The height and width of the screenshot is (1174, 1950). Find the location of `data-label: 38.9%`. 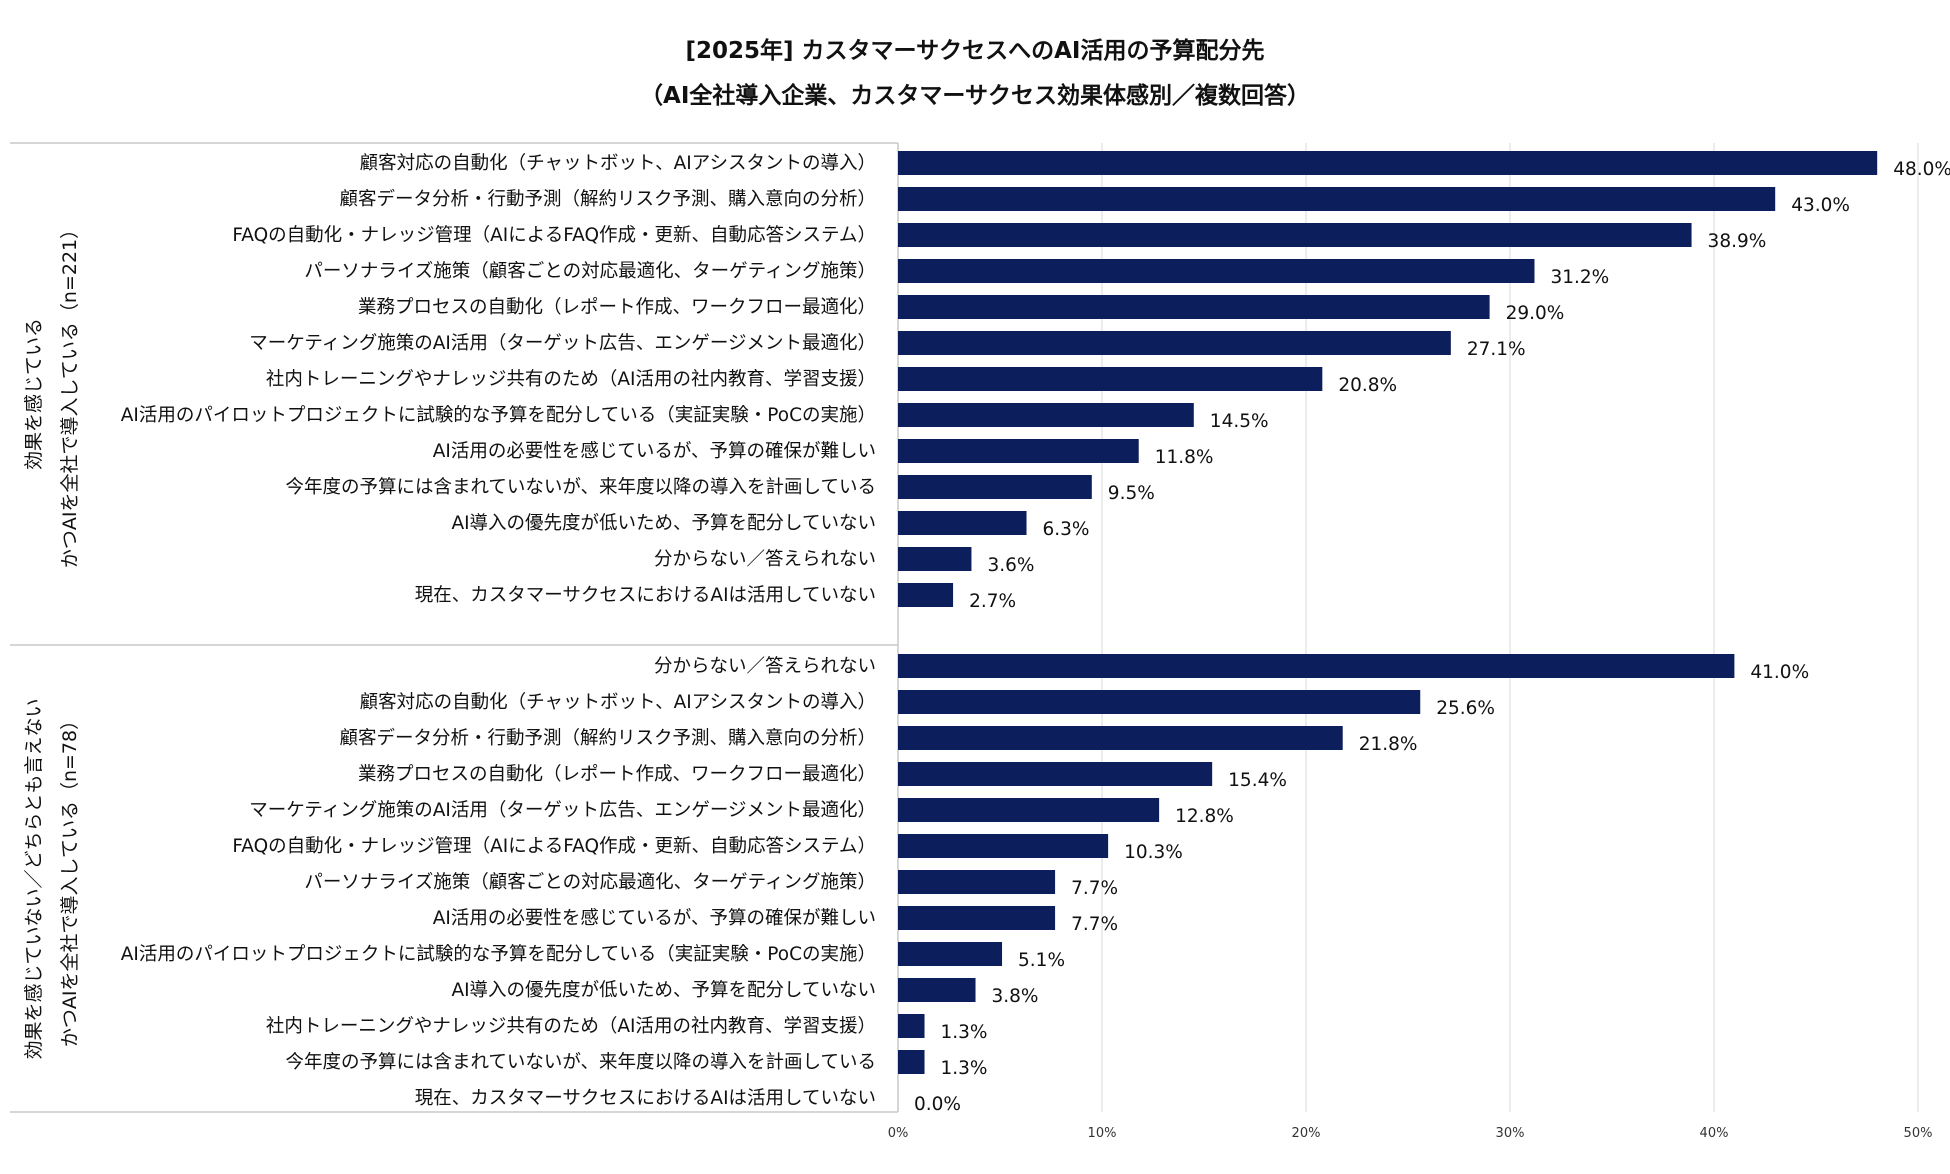

data-label: 38.9% is located at coordinates (1737, 241).